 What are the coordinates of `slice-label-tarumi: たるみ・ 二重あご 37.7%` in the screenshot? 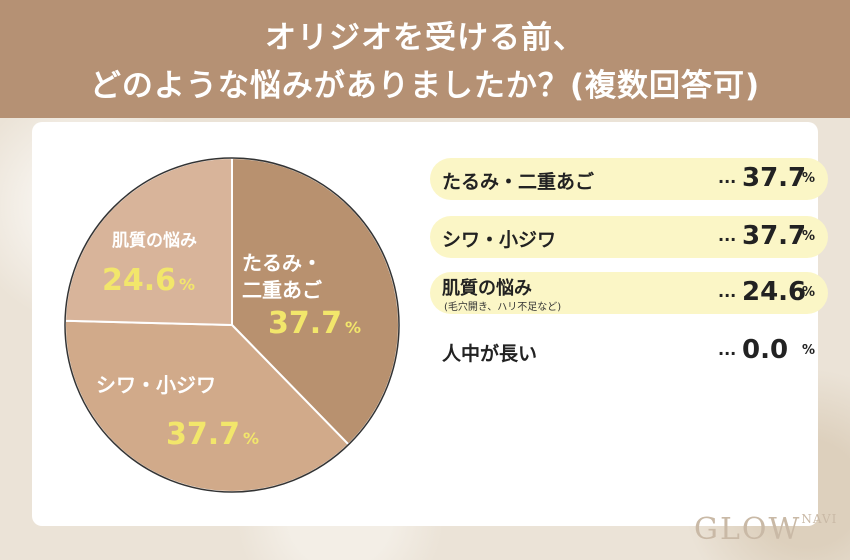 It's located at (301, 297).